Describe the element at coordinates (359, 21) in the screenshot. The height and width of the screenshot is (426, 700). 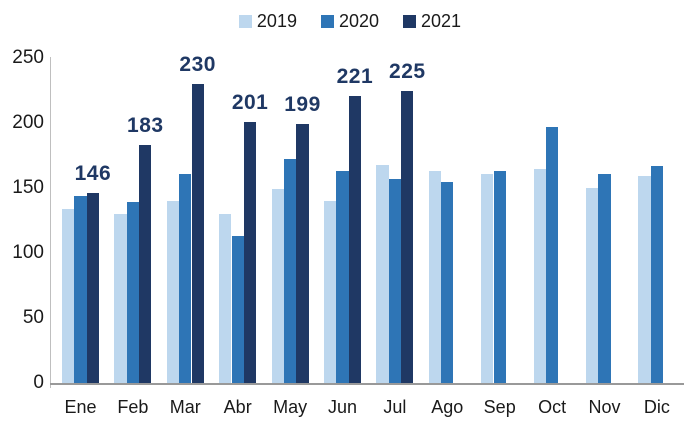
I see `legend-label: 2020` at that location.